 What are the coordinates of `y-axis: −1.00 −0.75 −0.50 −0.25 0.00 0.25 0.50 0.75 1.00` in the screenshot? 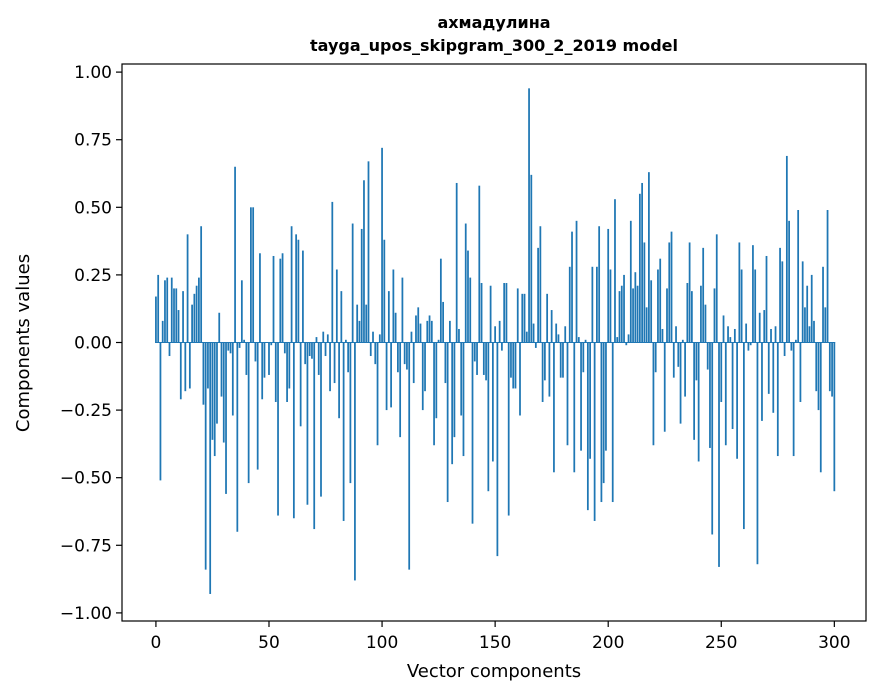 It's located at (91, 343).